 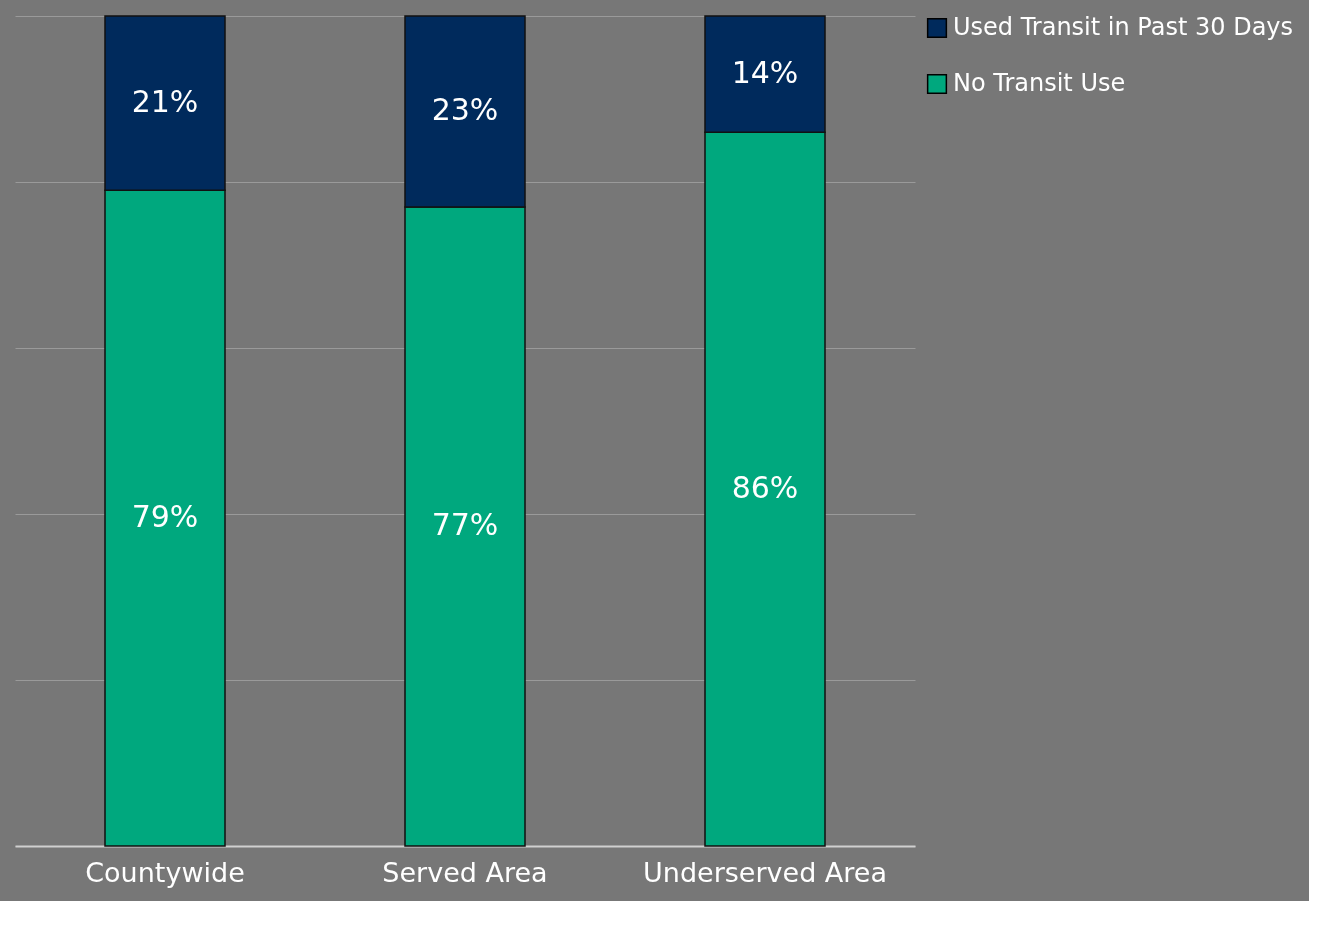 I want to click on legend-label: Used Transit in Past 30 Days, so click(x=1123, y=27).